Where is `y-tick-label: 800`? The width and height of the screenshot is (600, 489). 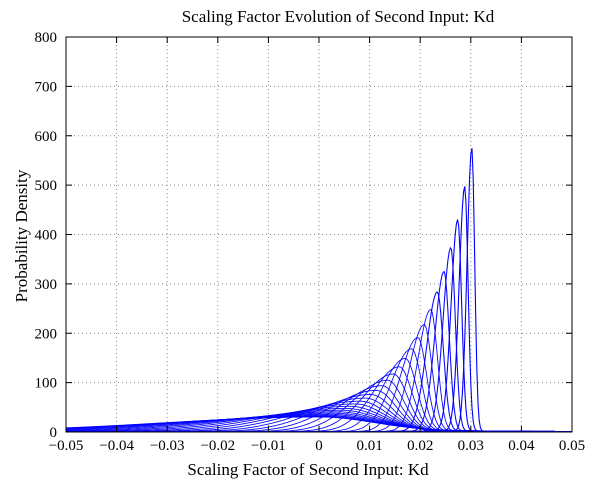 y-tick-label: 800 is located at coordinates (46, 38).